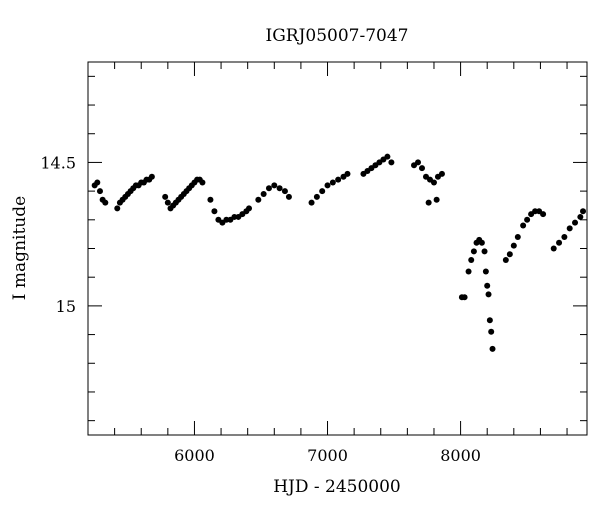 Image resolution: width=600 pixels, height=512 pixels. I want to click on x-axis-label: HJD - 2450000, so click(337, 487).